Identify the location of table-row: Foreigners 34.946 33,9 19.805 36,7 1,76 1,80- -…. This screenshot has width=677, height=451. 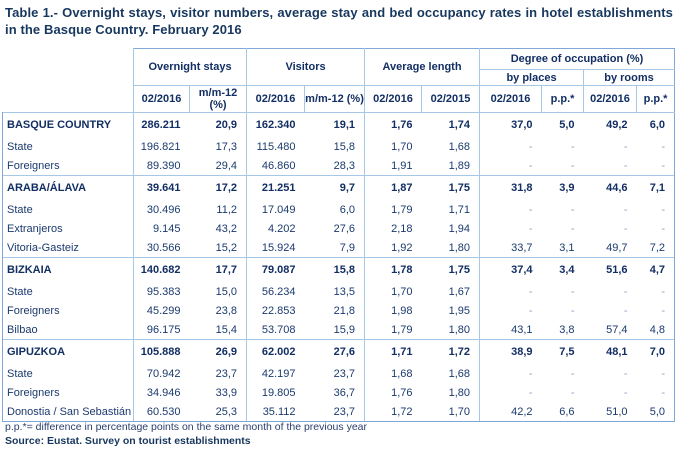
(339, 393).